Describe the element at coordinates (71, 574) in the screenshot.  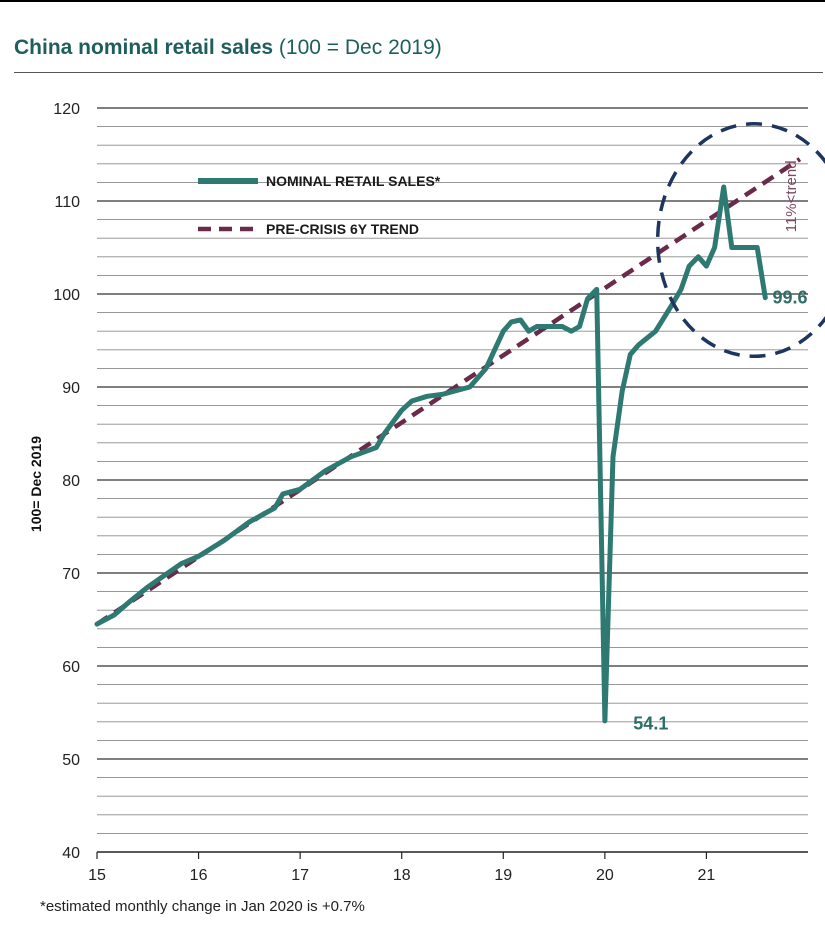
I see `y-tick-label: 70` at that location.